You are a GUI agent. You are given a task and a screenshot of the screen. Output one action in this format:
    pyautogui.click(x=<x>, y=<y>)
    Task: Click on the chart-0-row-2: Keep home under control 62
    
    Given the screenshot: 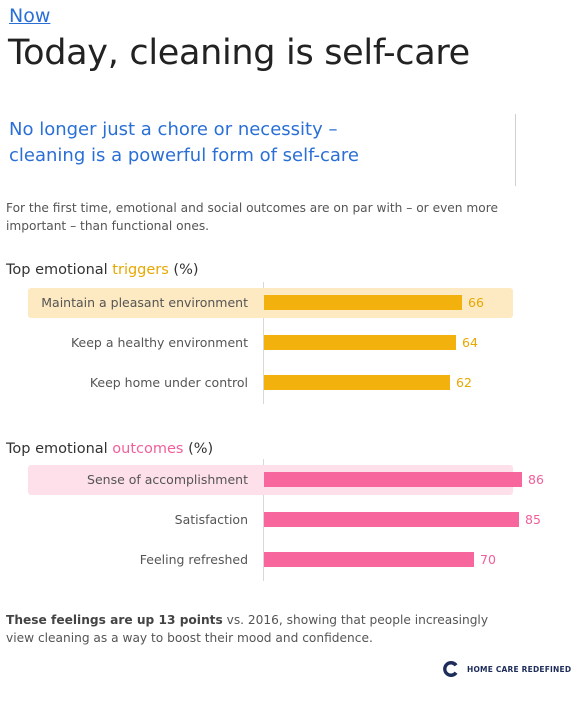 What is the action you would take?
    pyautogui.click(x=288, y=383)
    